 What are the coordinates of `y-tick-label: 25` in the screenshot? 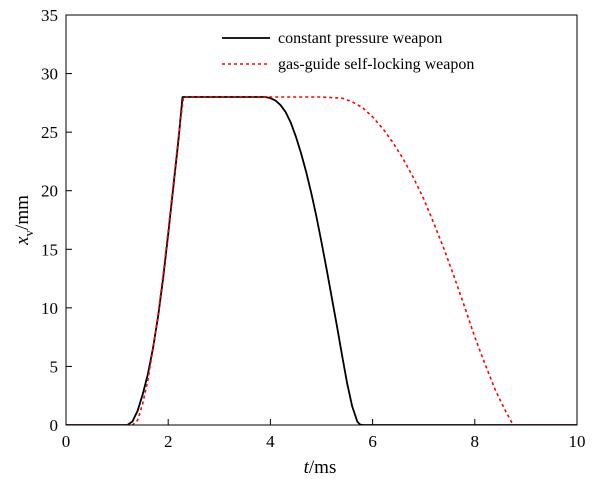 It's located at (49, 132).